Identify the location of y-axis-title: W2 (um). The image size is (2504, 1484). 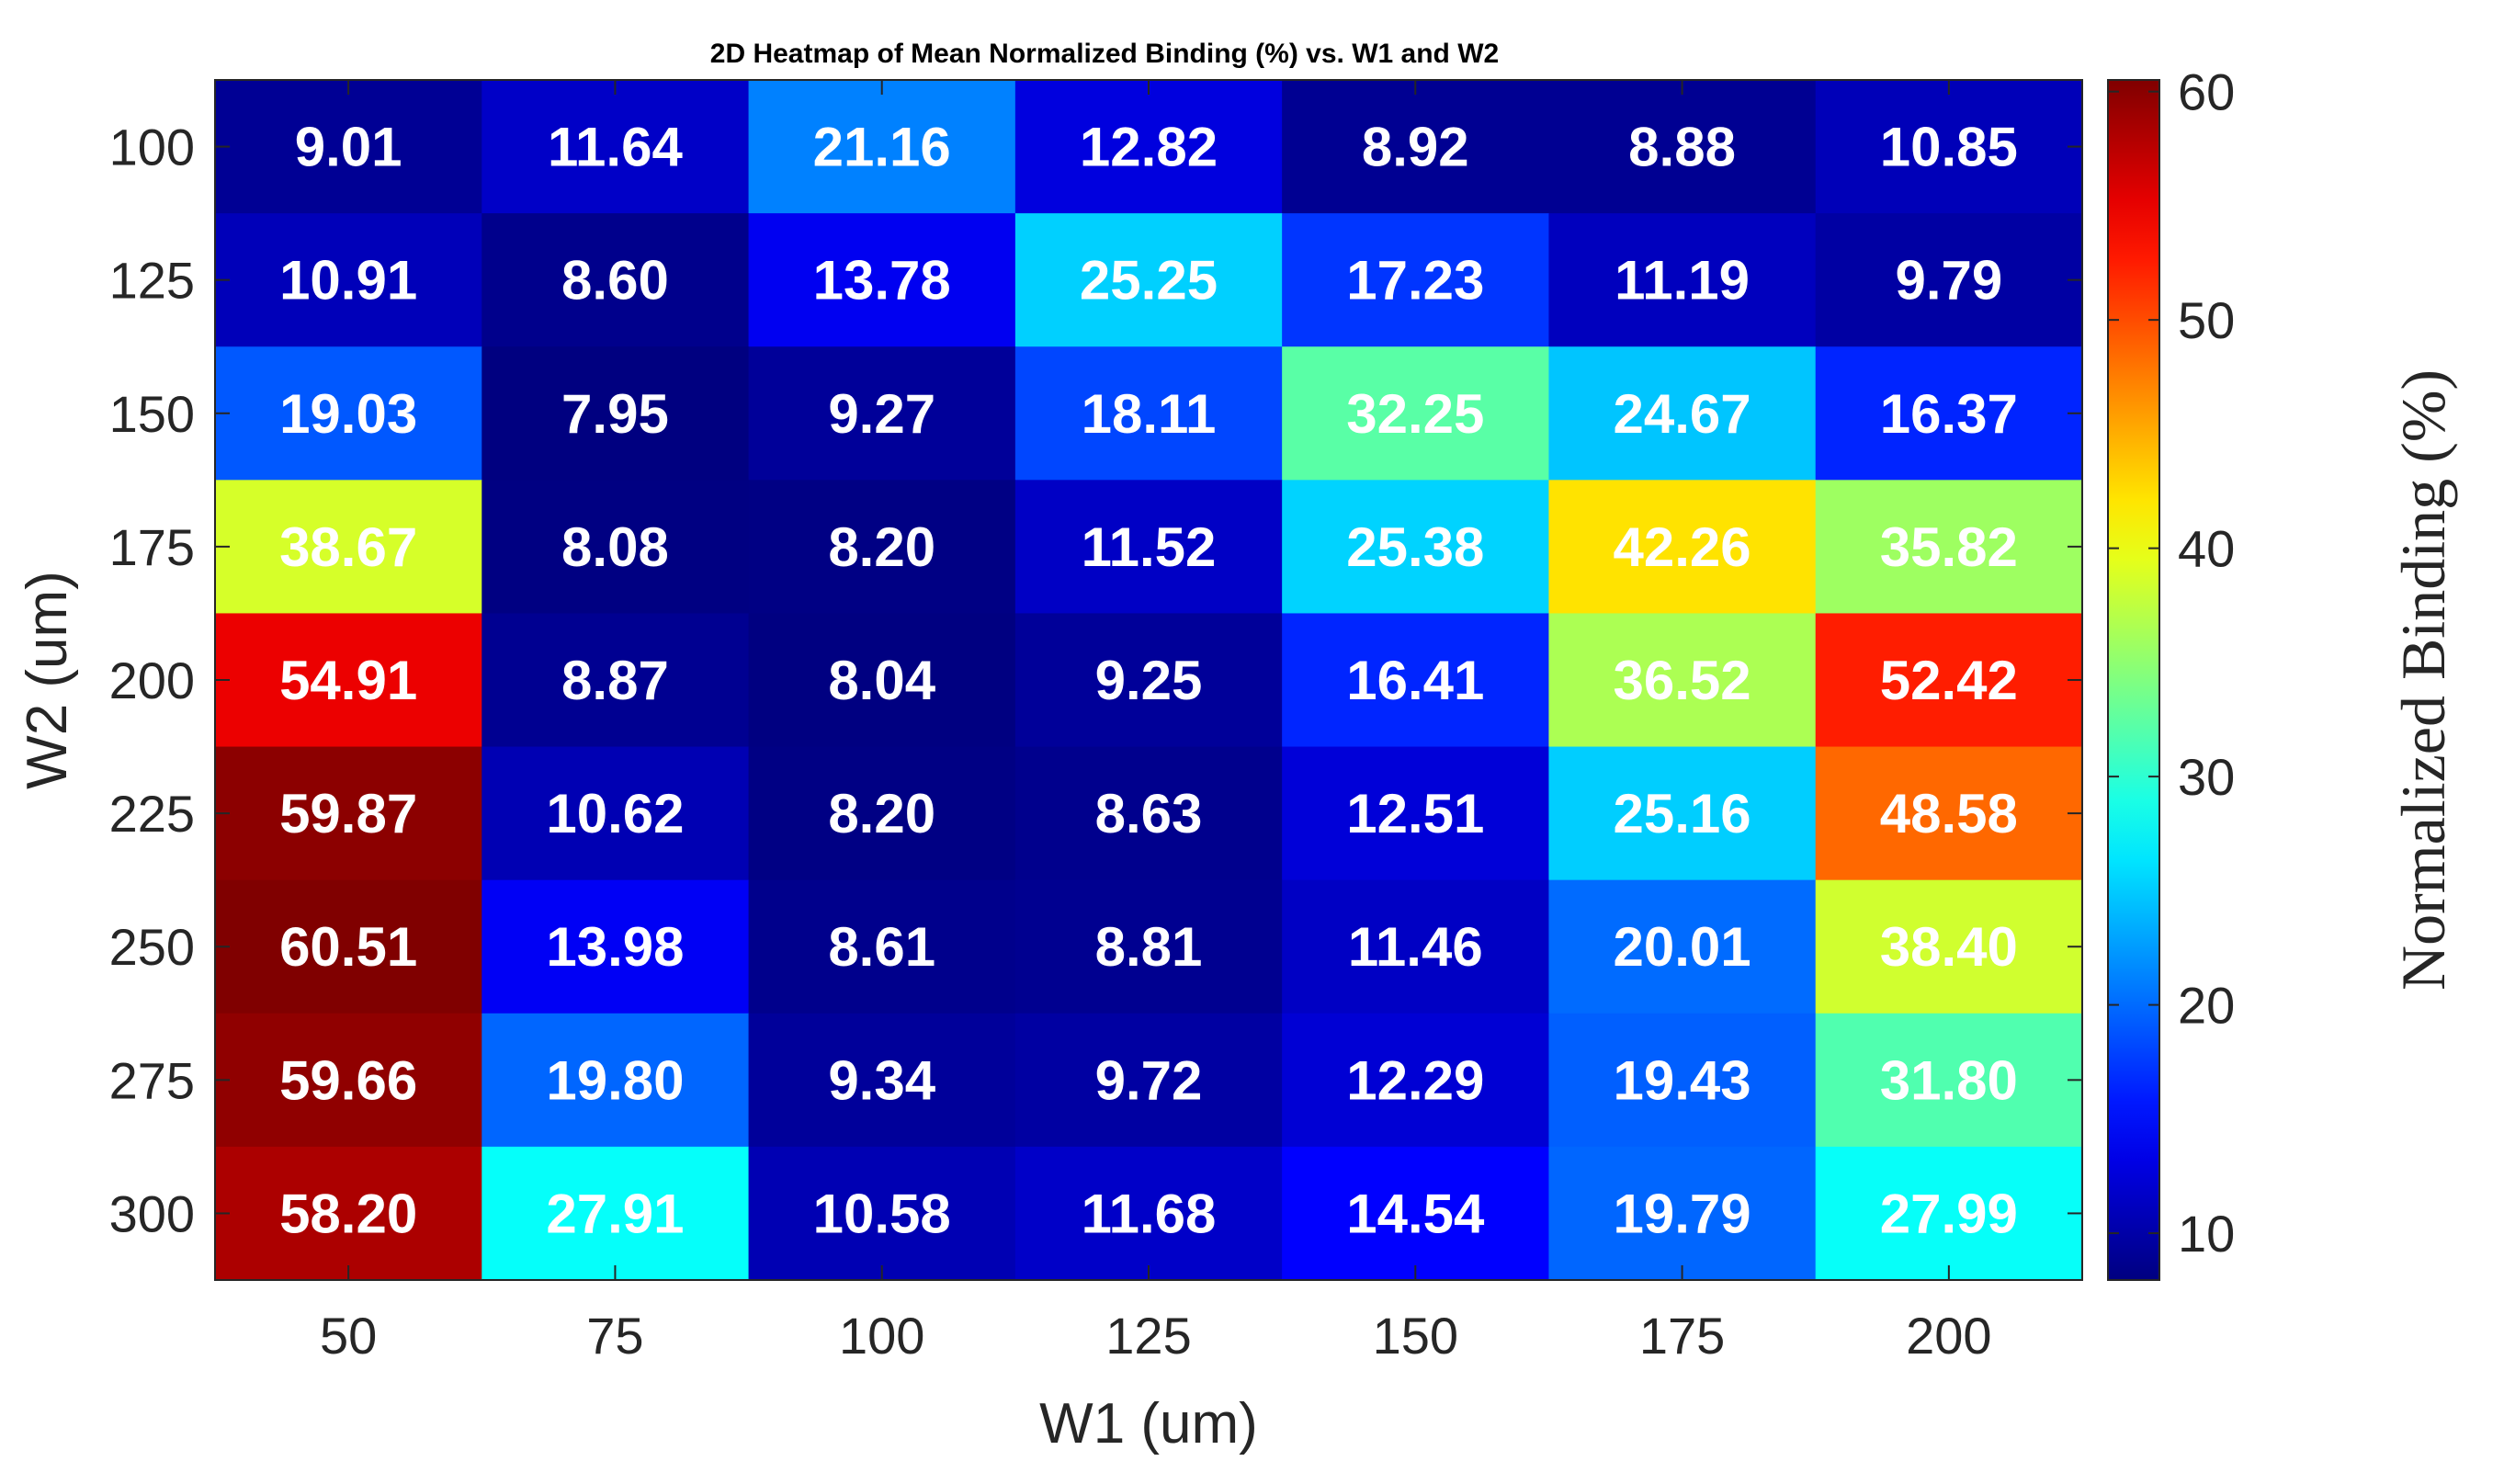
(47, 680).